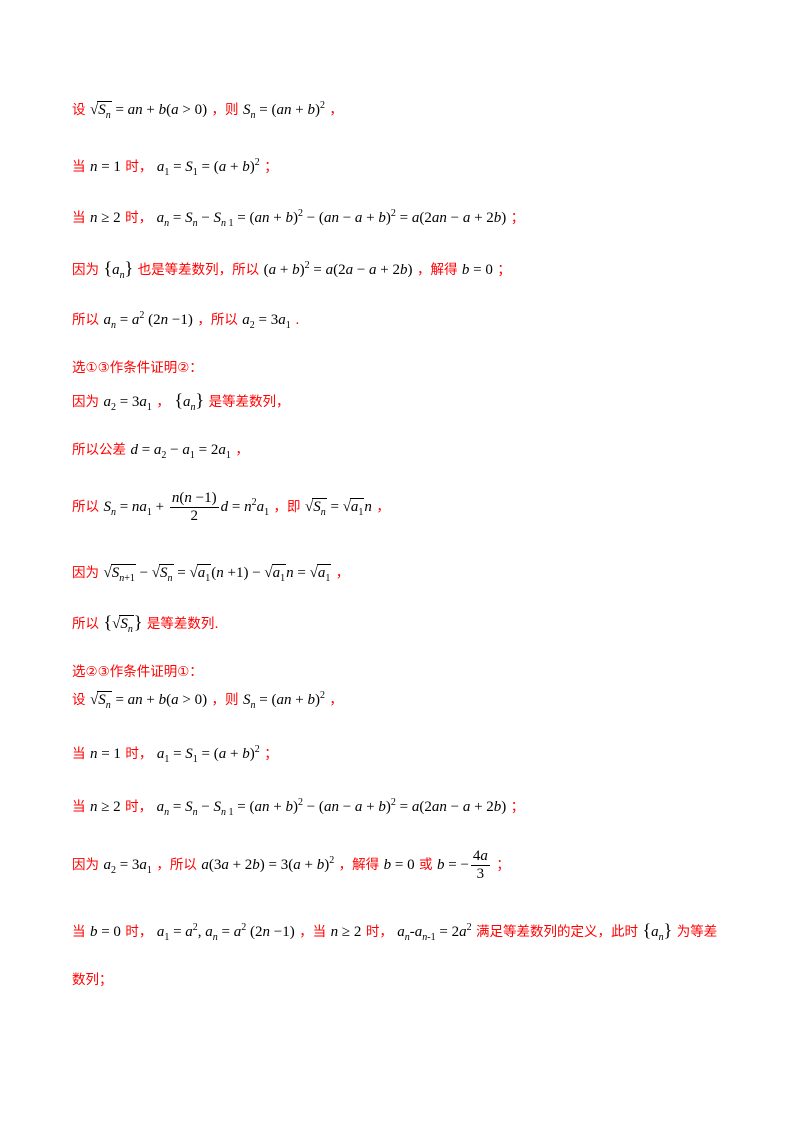 Image resolution: width=800 pixels, height=1132 pixels. I want to click on formula: √Sn+1 − √Sn = √a1(n +1) − √a1n = √a1, so click(217, 574).